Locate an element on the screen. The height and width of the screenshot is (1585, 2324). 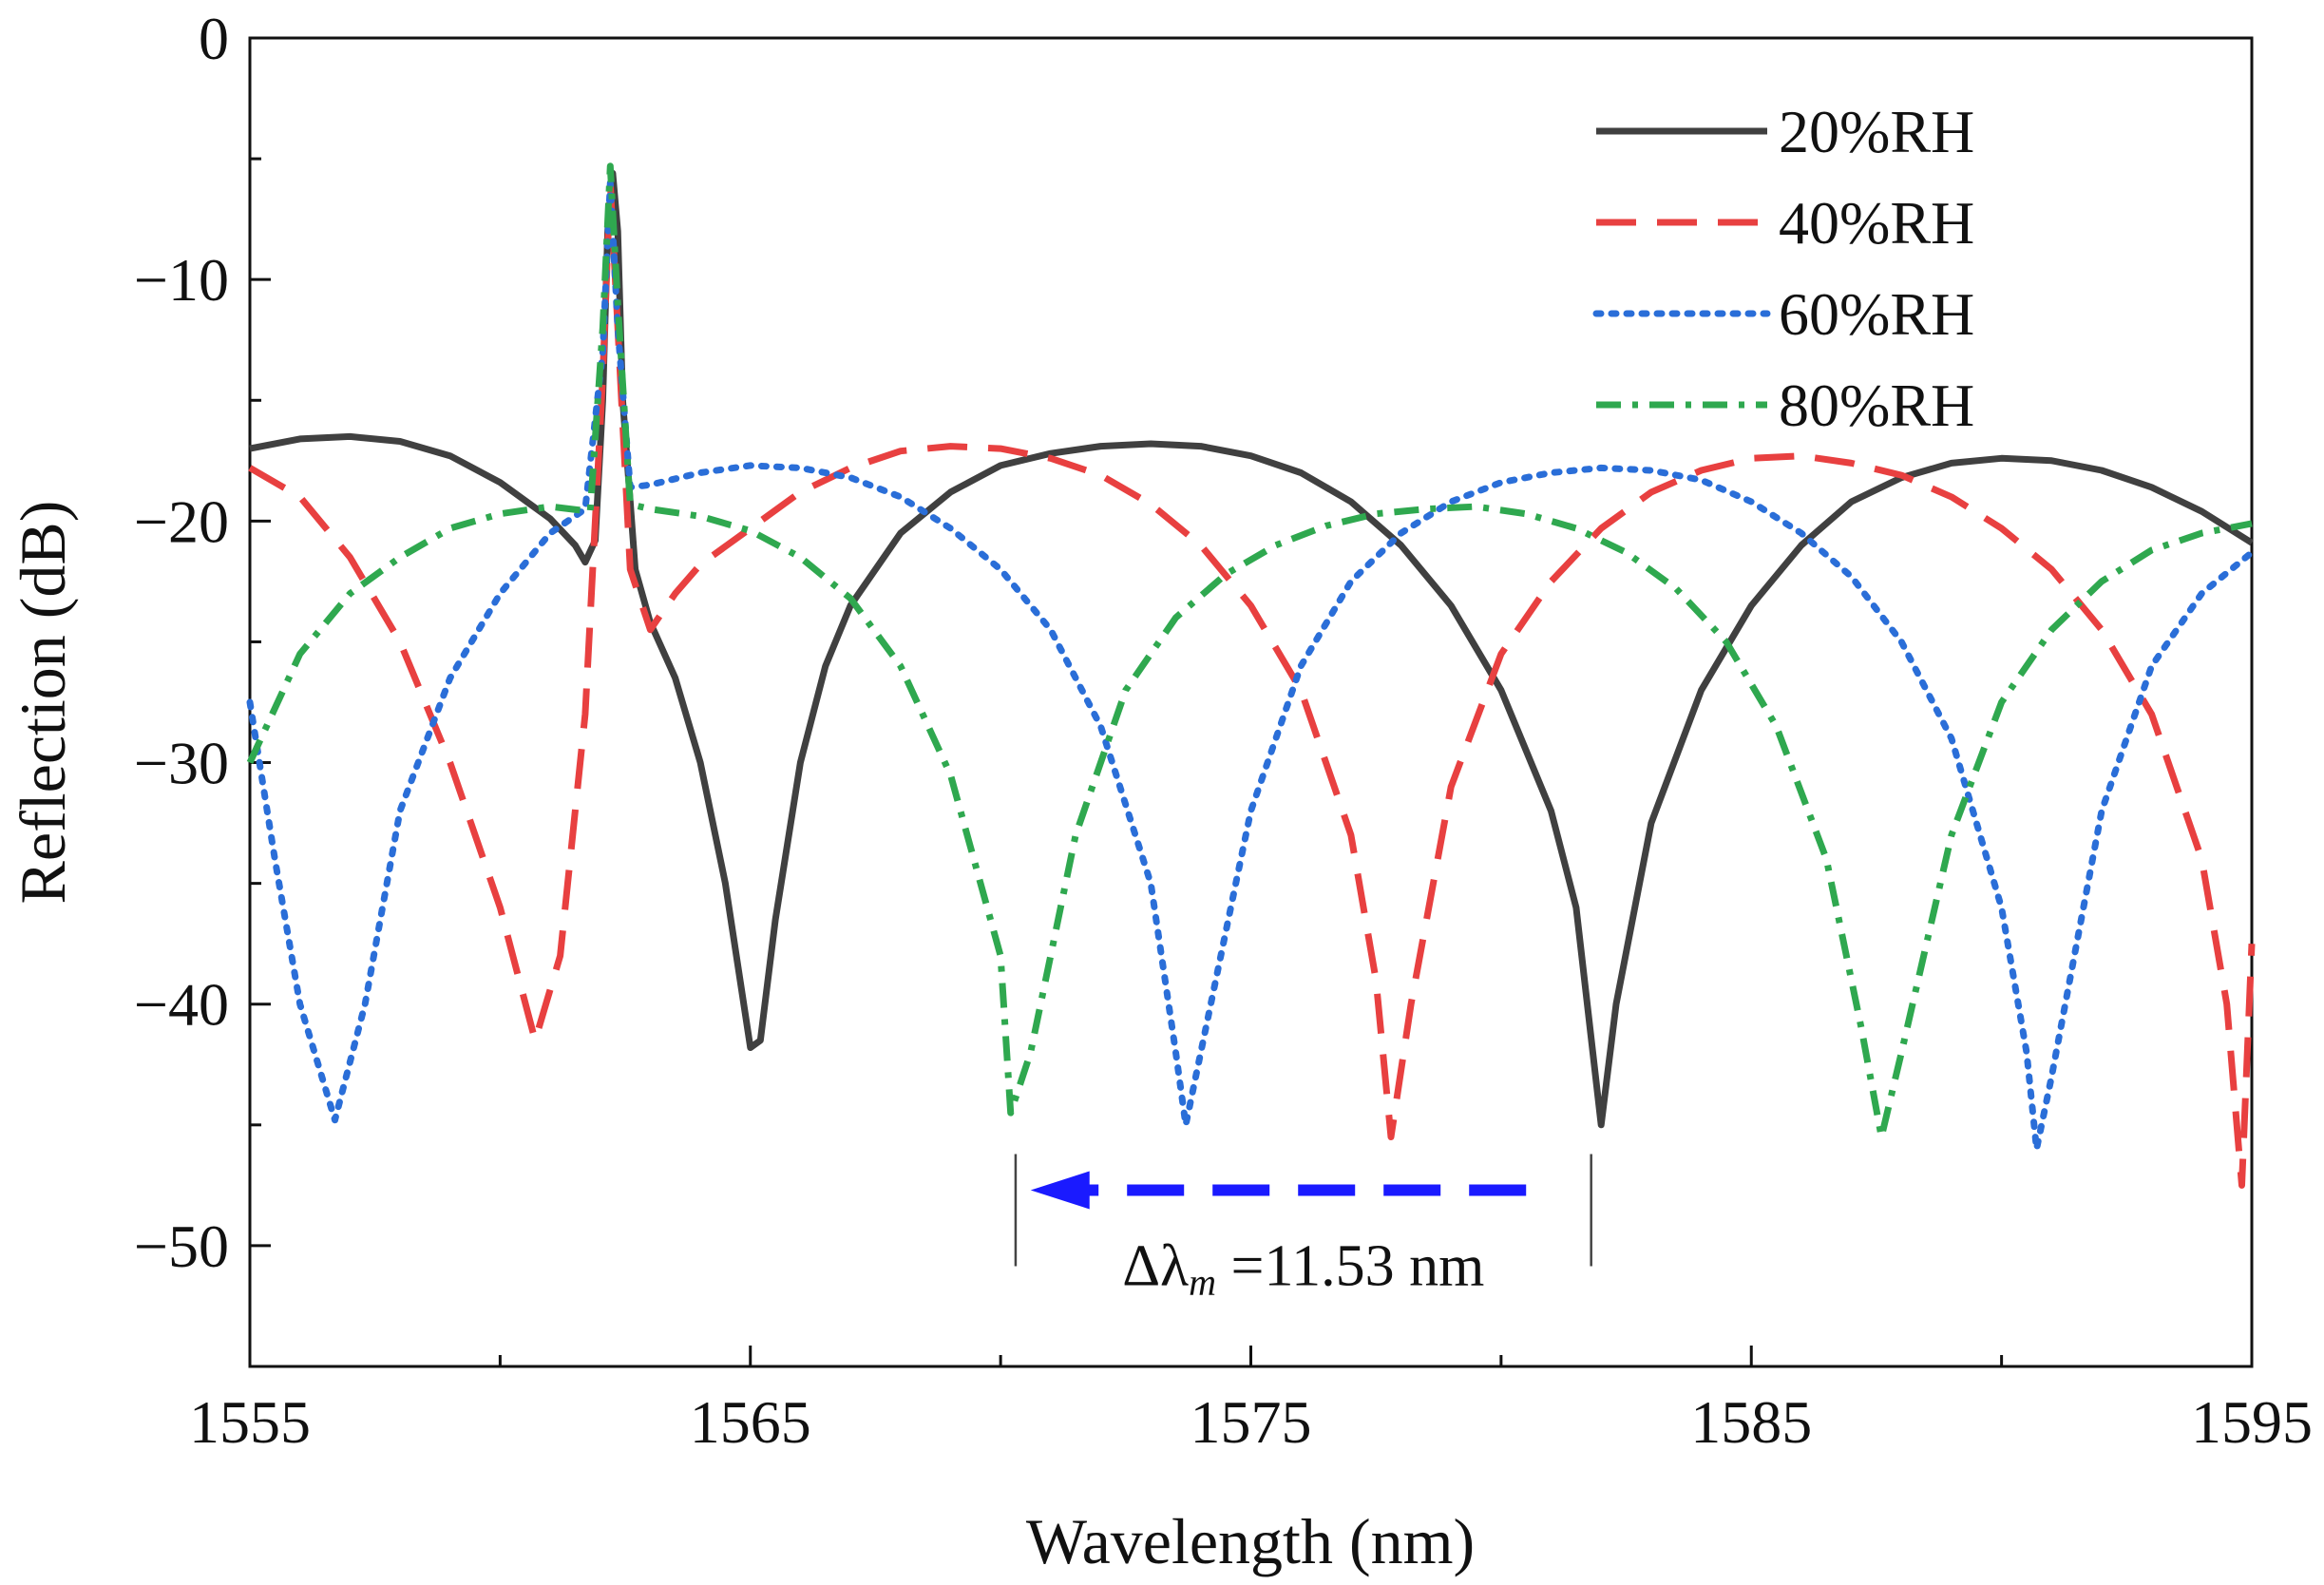
shift-label-delta-lambda: Δλ is located at coordinates (1155, 1265).